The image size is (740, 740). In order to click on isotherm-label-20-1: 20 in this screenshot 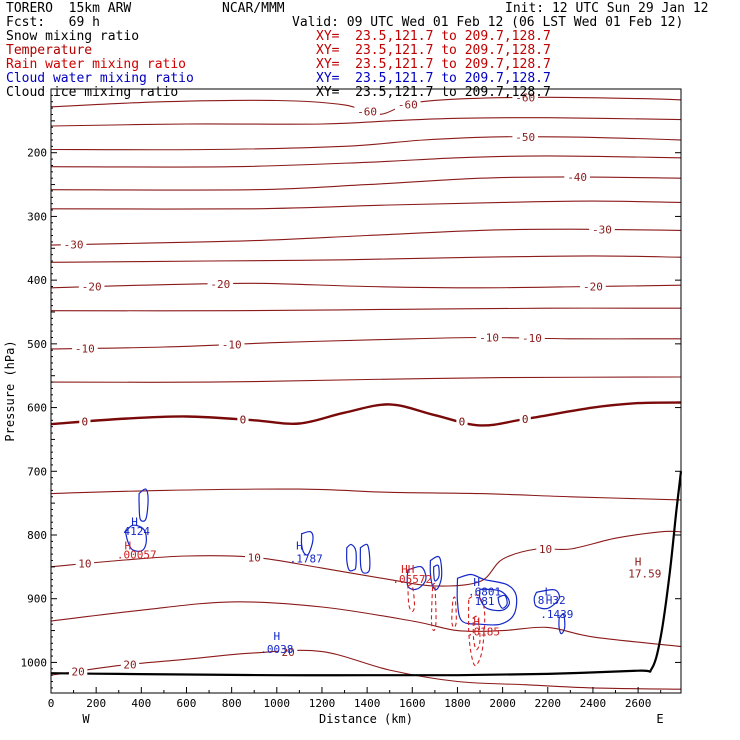, I will do `click(129, 665)`.